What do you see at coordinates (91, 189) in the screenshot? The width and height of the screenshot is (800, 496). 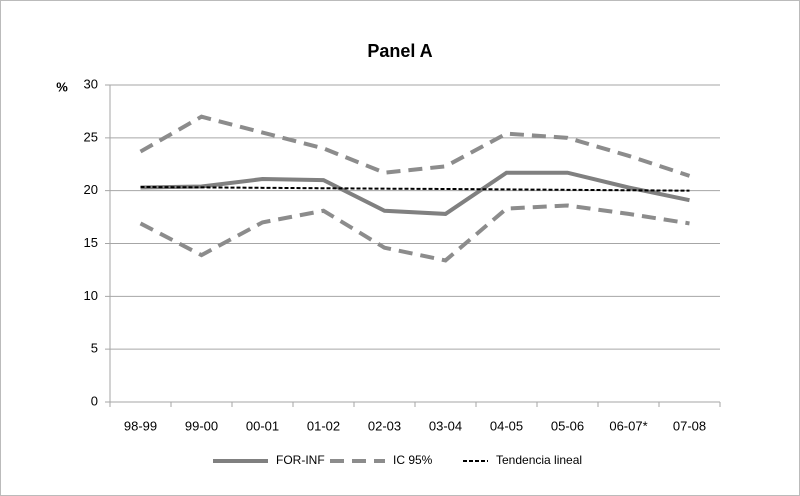 I see `y-tick-label: 20` at bounding box center [91, 189].